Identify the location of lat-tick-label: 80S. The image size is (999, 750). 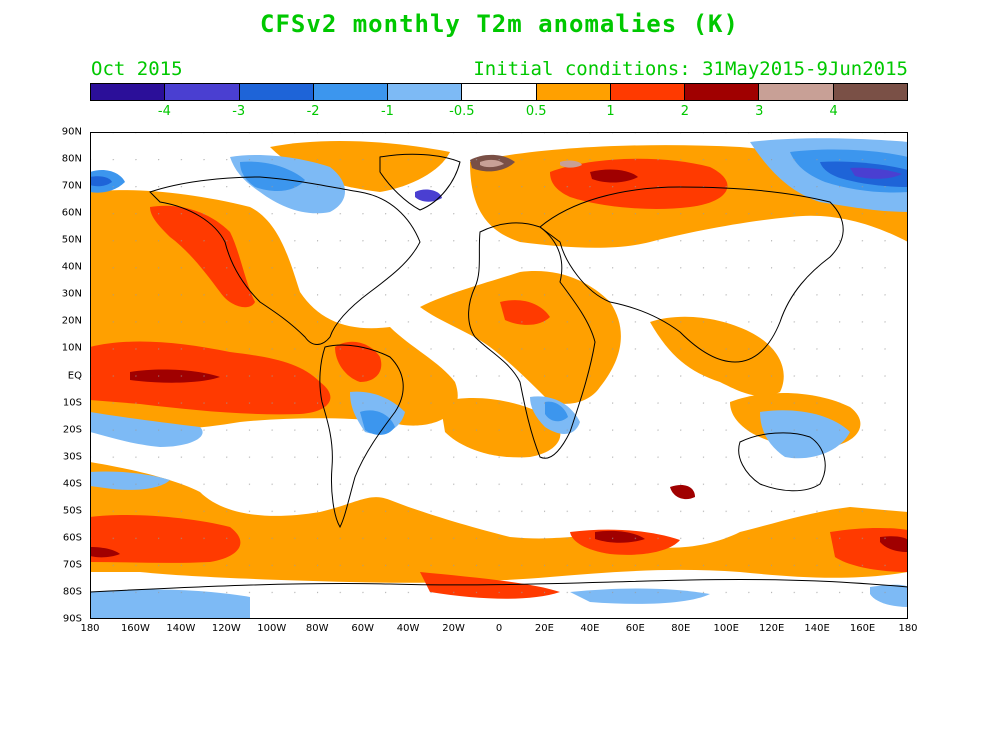
(72, 592).